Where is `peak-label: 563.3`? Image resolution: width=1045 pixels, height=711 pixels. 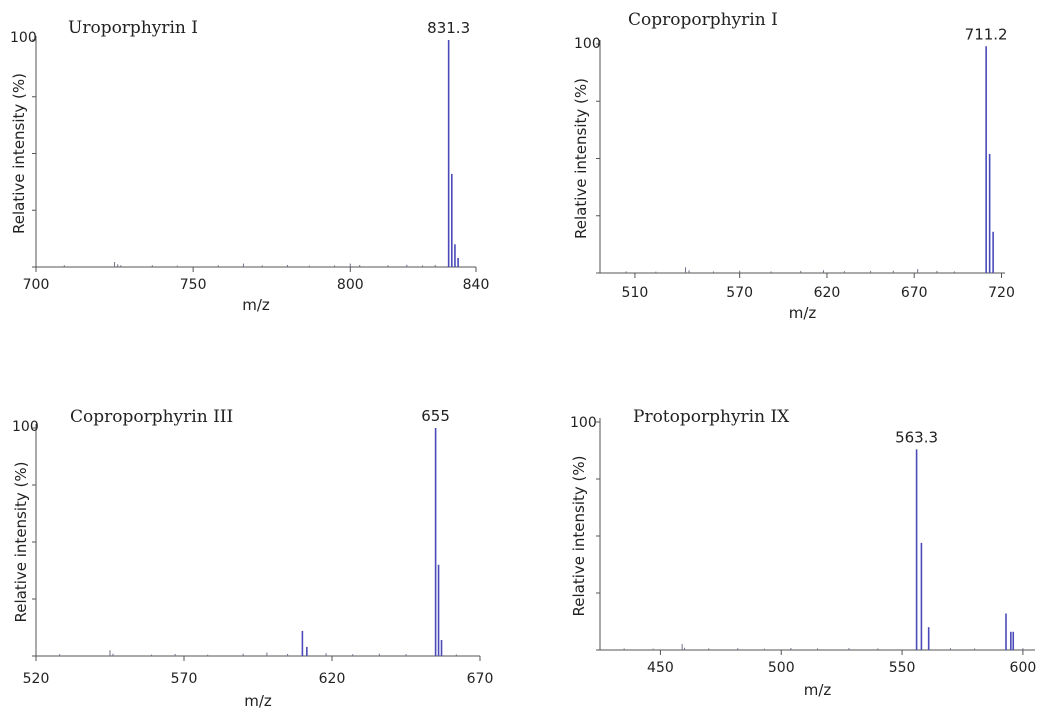
peak-label: 563.3 is located at coordinates (916, 437).